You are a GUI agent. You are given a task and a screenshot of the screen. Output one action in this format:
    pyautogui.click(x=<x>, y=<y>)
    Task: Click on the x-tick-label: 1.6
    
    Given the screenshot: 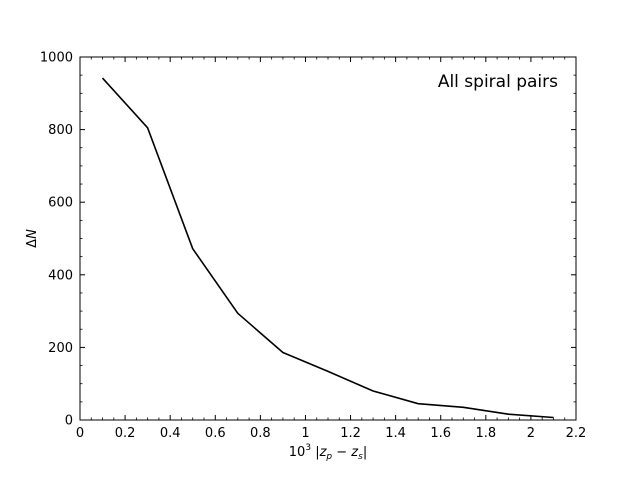 What is the action you would take?
    pyautogui.click(x=440, y=433)
    